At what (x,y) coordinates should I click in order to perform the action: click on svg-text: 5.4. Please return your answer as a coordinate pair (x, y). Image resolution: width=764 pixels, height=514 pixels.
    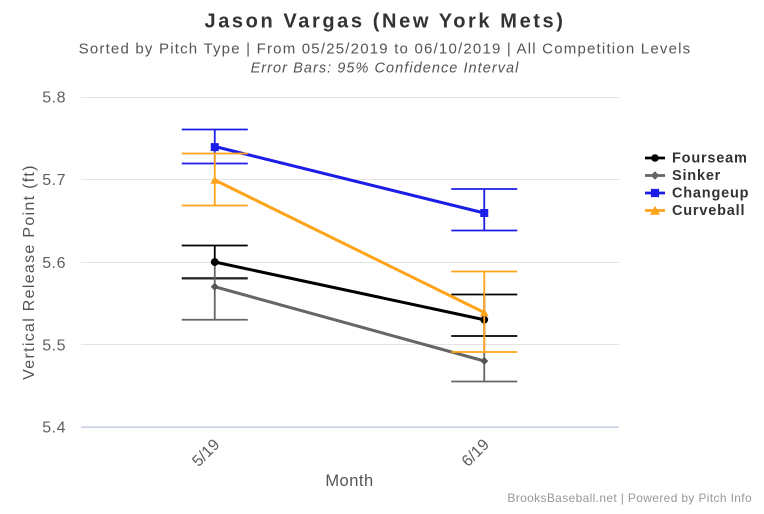
    Looking at the image, I should click on (54, 428).